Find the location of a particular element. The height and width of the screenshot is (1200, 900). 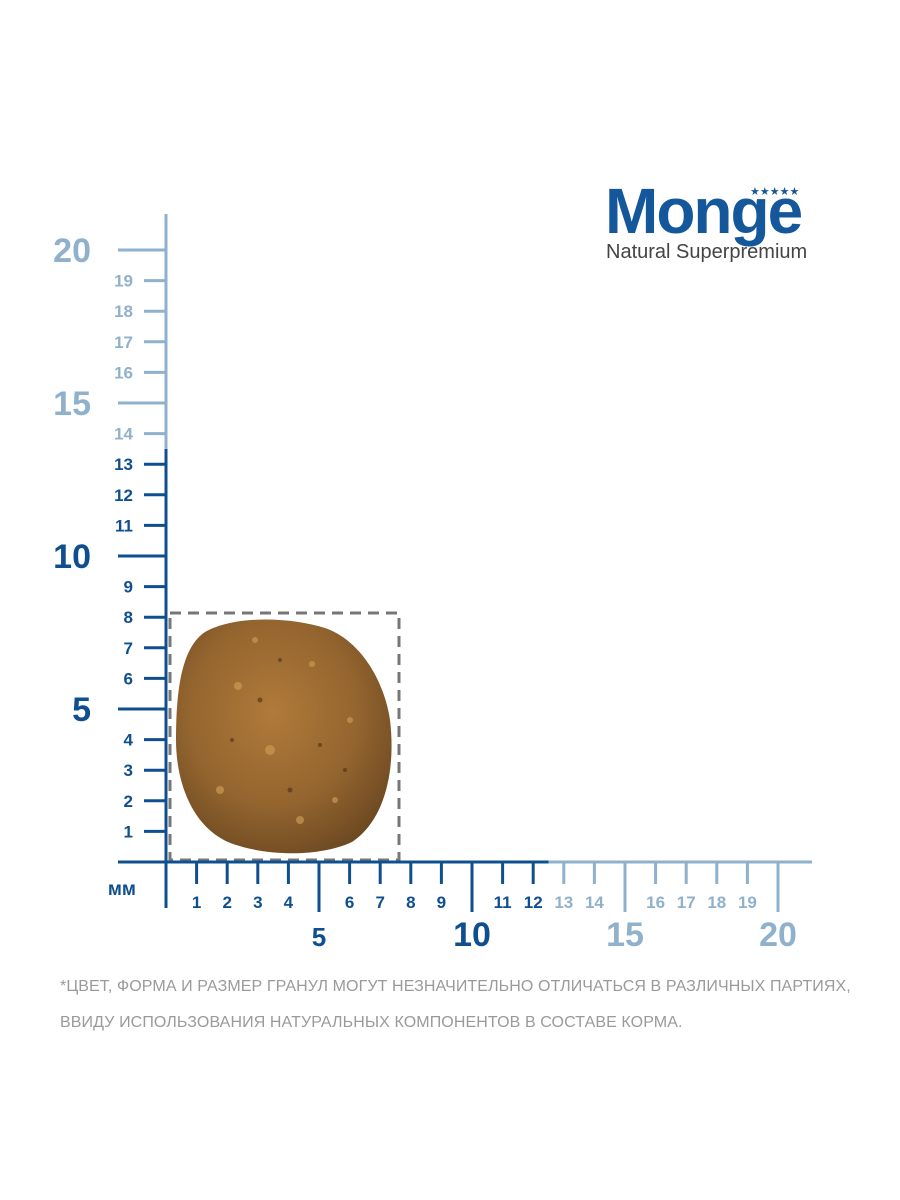

y-minor-label: 9 is located at coordinates (128, 587).